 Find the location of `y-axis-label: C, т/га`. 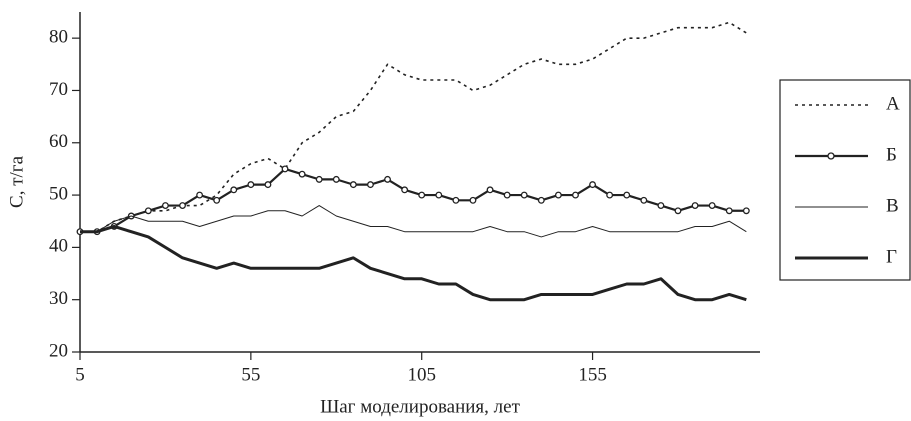

y-axis-label: C, т/га is located at coordinates (16, 181).